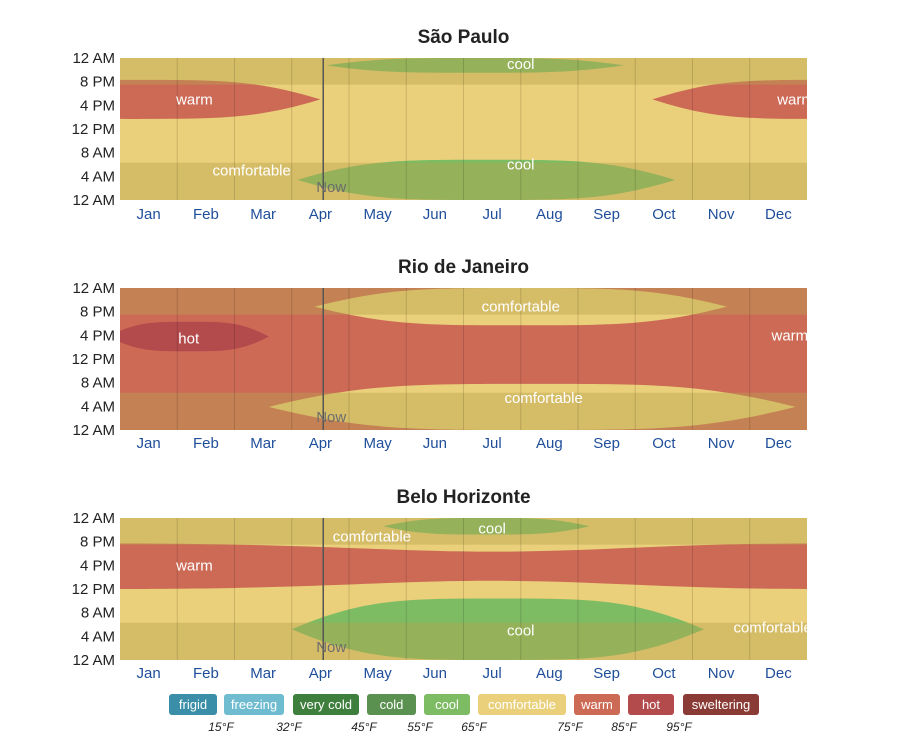 This screenshot has height=755, width=915. I want to click on band-label: hot, so click(189, 338).